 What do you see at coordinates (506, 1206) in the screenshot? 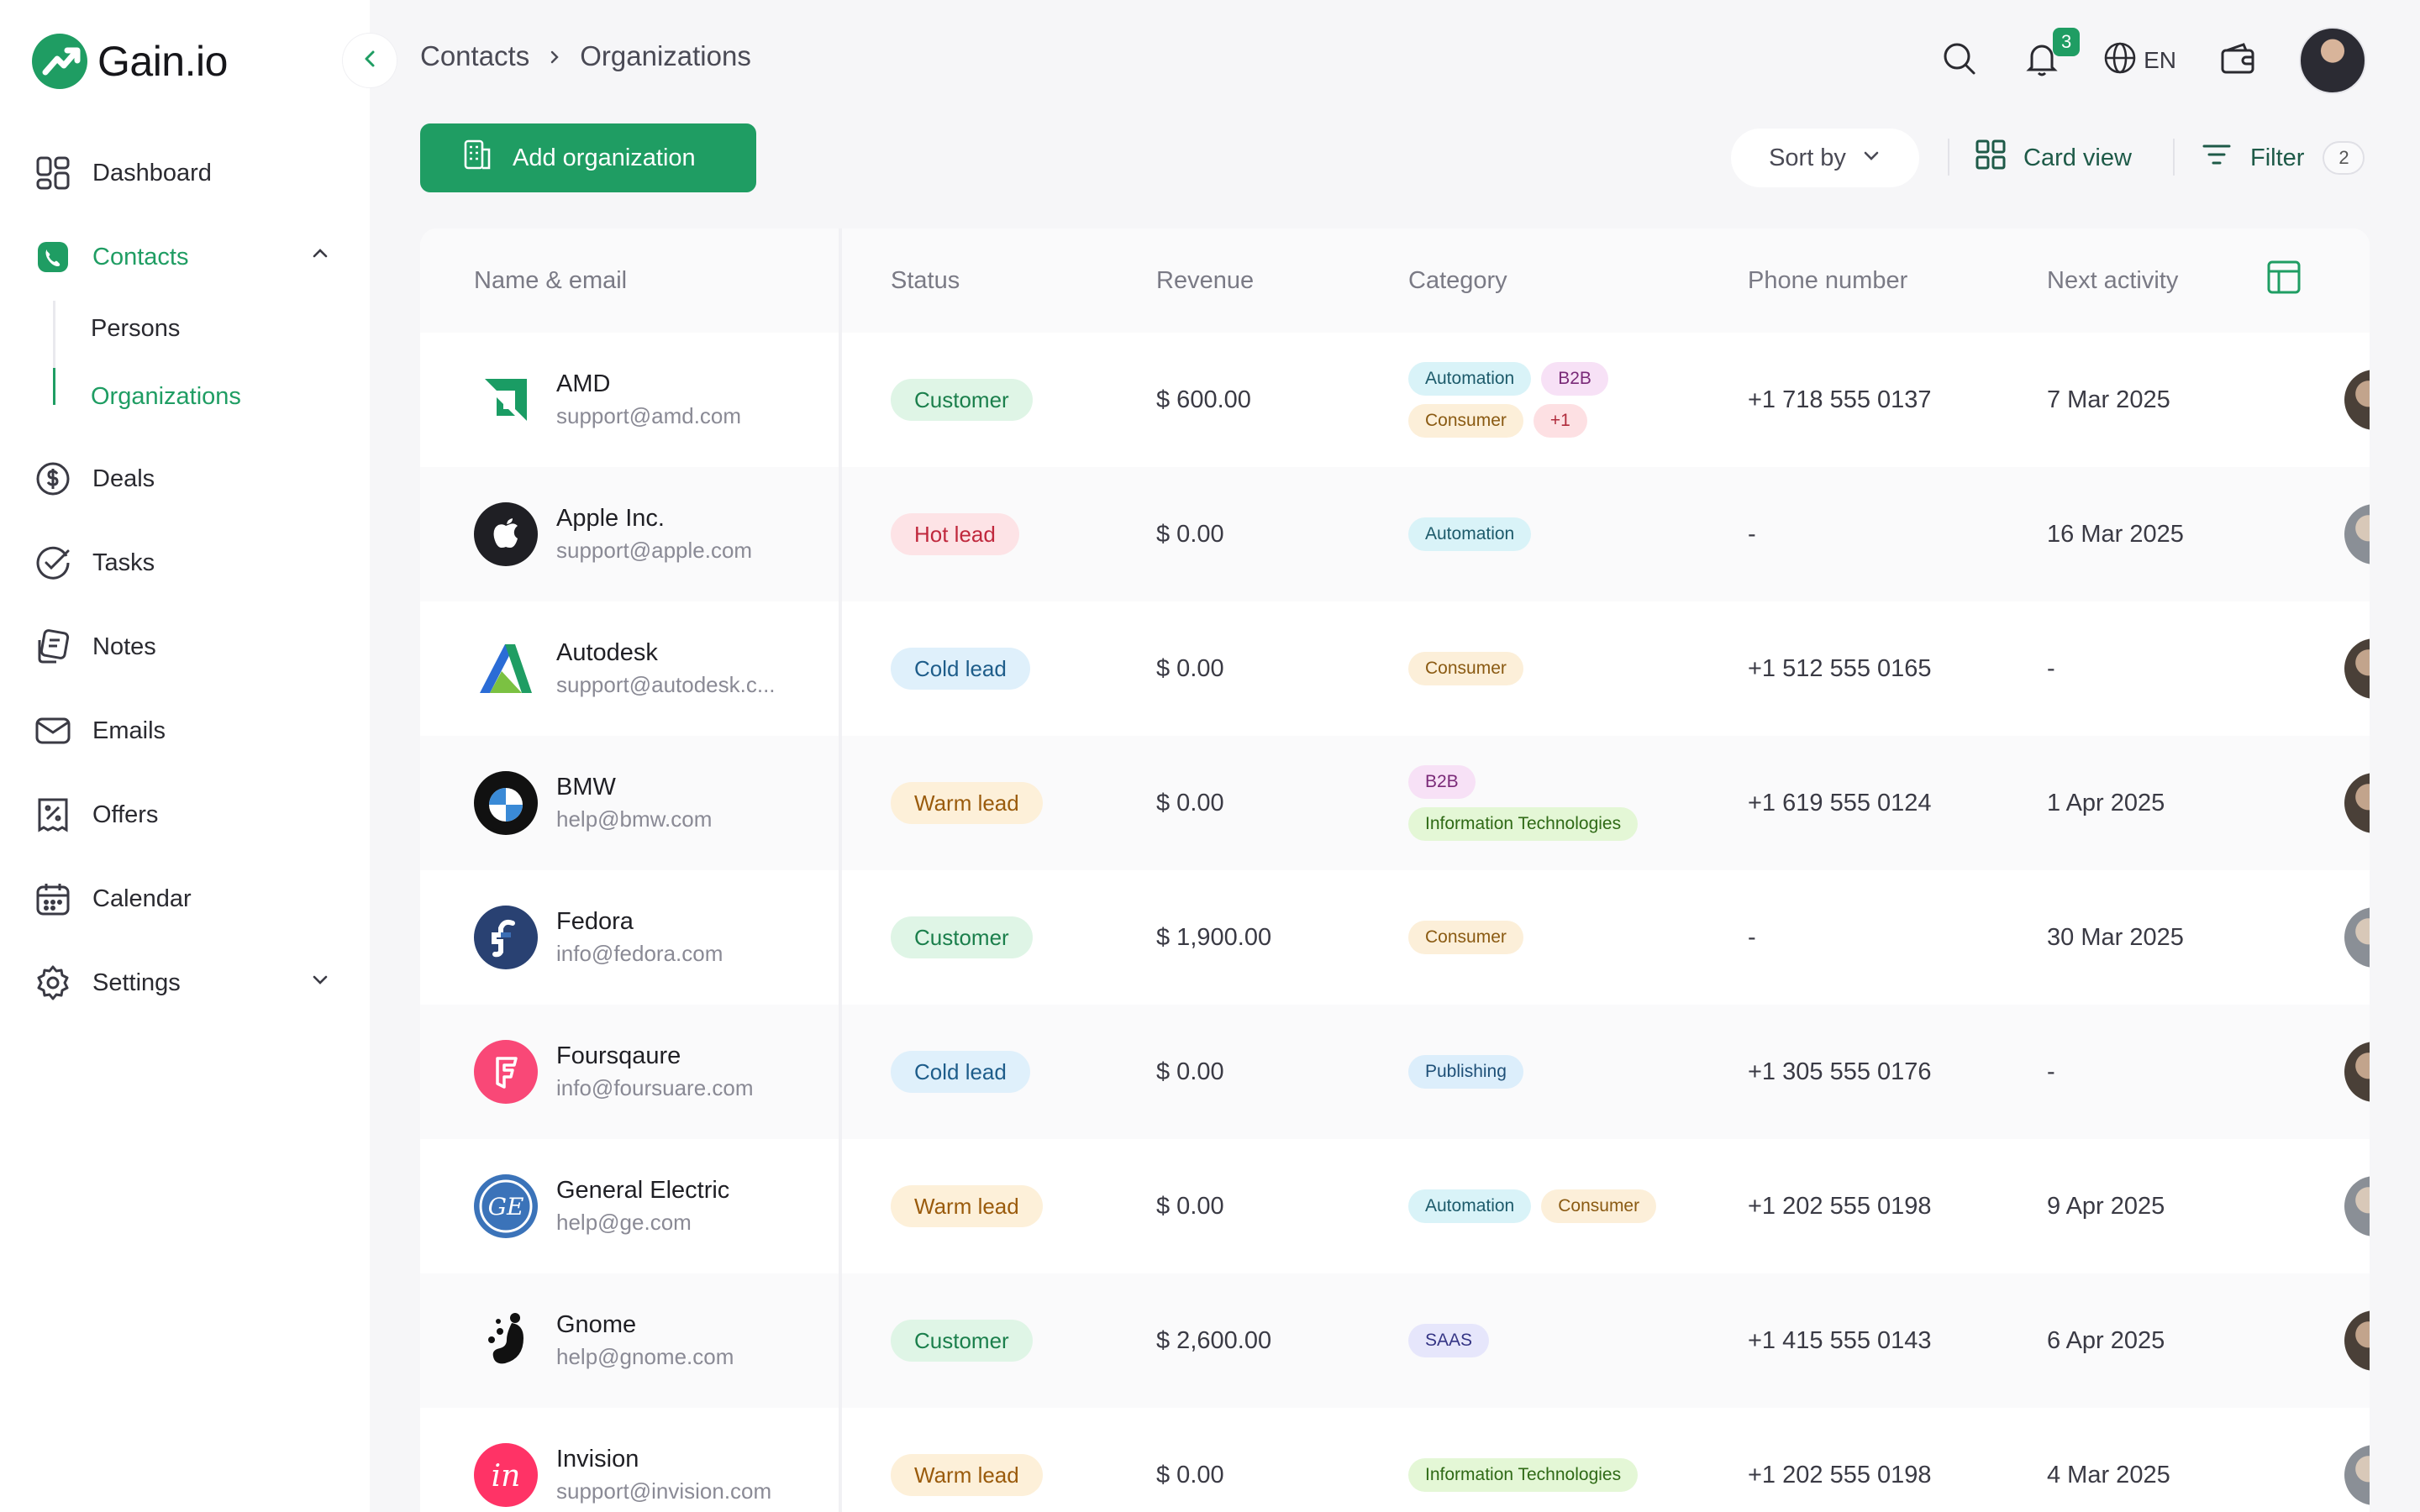
I see `ge-logo-icon: GE` at bounding box center [506, 1206].